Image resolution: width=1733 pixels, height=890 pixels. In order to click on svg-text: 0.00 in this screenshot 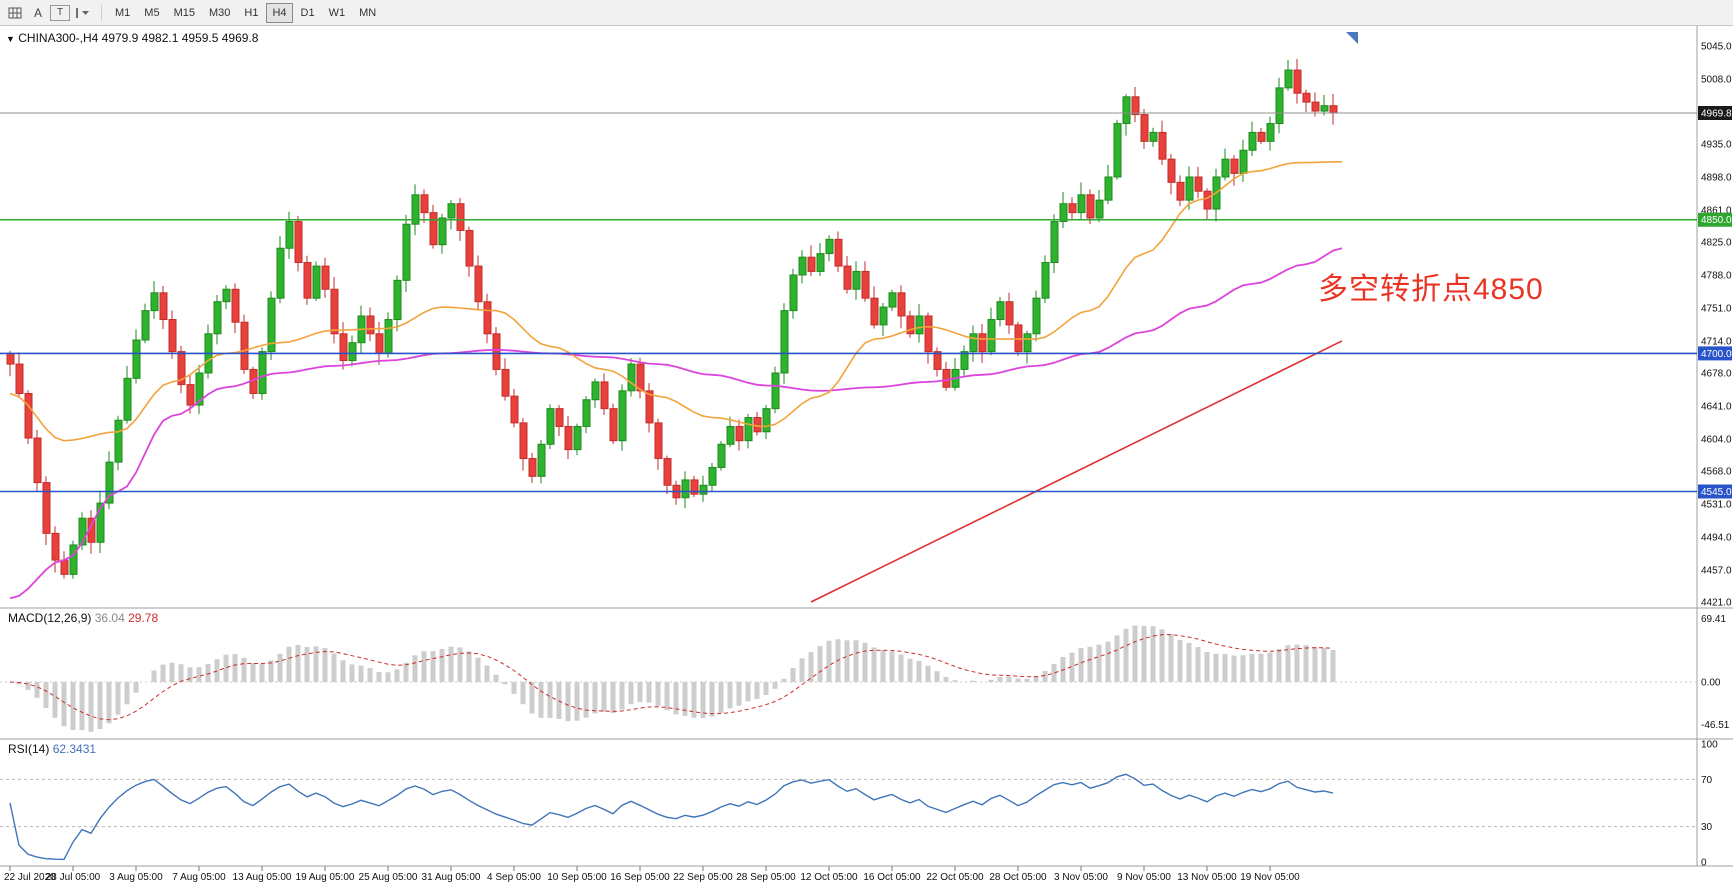, I will do `click(1711, 683)`.